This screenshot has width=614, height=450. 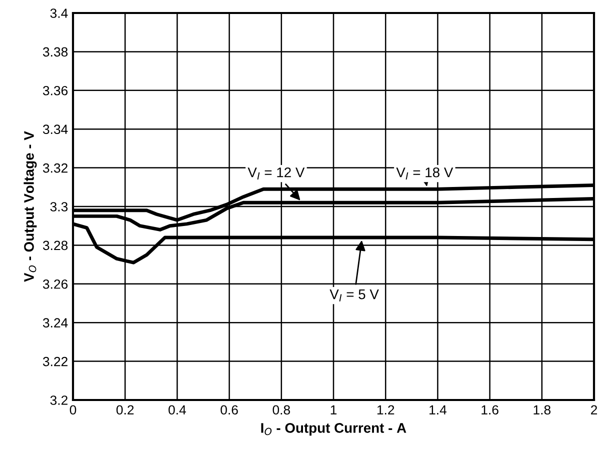 I want to click on x-tick-label: 0, so click(x=73, y=410).